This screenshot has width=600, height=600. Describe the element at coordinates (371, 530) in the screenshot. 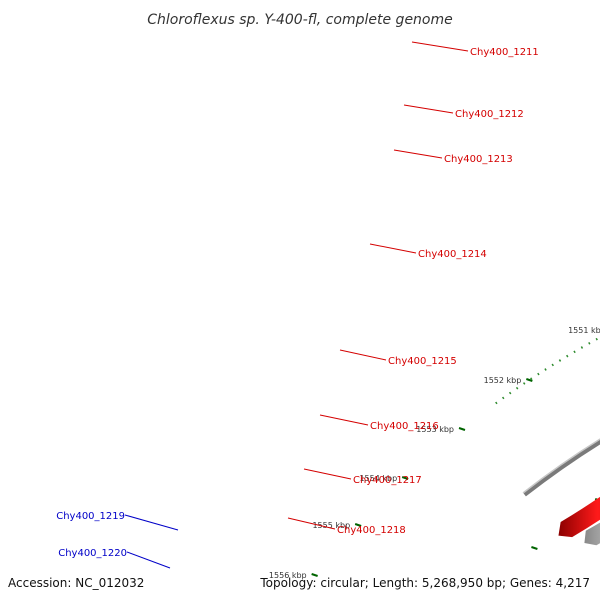

I see `gene-label: Chy400_1218` at that location.